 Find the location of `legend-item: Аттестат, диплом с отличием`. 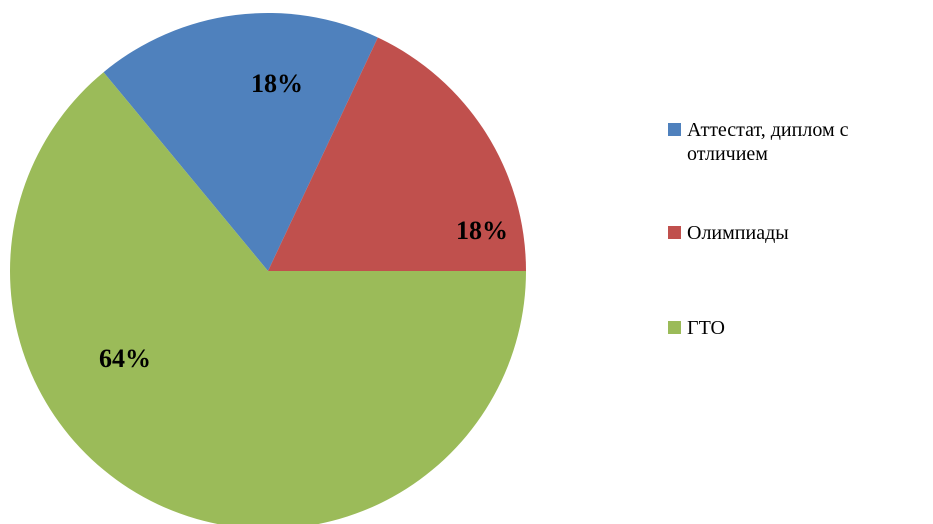

legend-item: Аттестат, диплом с отличием is located at coordinates (799, 142).